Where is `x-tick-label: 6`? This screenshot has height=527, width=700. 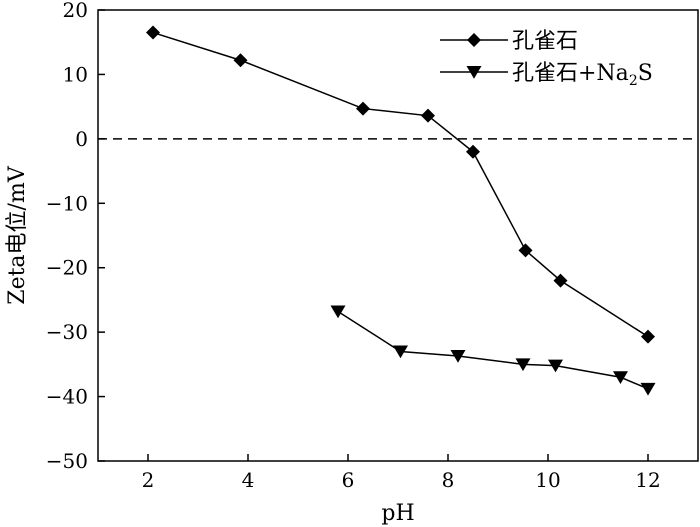 x-tick-label: 6 is located at coordinates (348, 480).